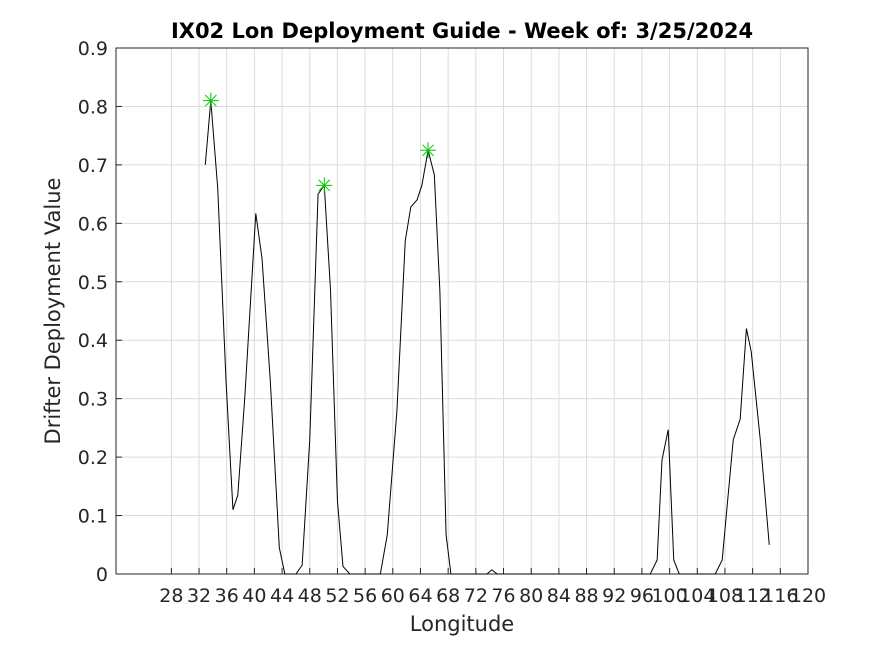  What do you see at coordinates (669, 596) in the screenshot?
I see `x-tick-label: 100` at bounding box center [669, 596].